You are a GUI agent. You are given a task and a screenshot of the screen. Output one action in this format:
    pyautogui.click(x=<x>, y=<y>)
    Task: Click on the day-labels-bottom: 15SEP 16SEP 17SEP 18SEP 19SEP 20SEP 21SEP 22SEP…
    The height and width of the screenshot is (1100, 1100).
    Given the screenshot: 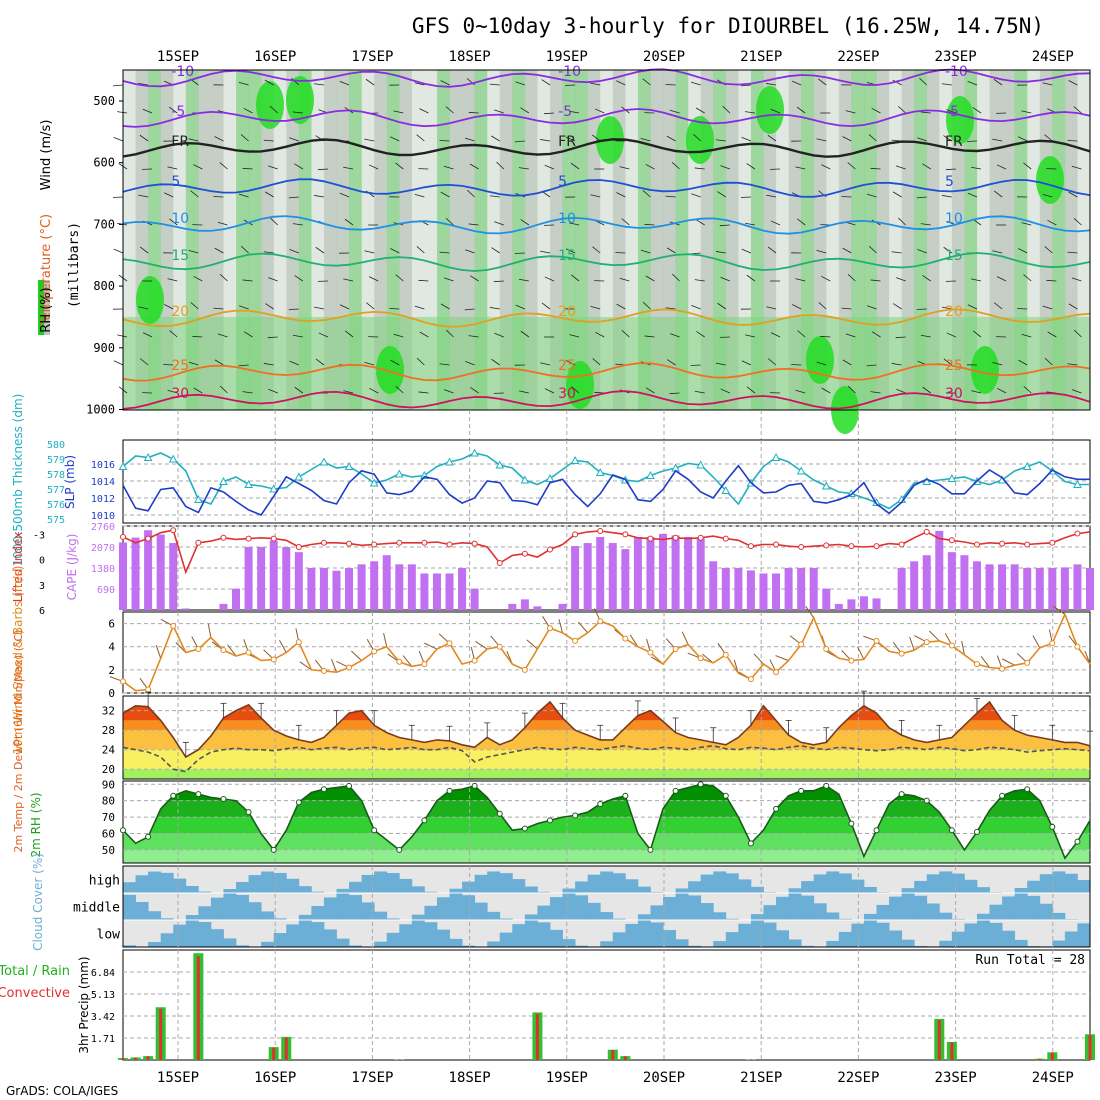 What is the action you would take?
    pyautogui.click(x=615, y=1078)
    